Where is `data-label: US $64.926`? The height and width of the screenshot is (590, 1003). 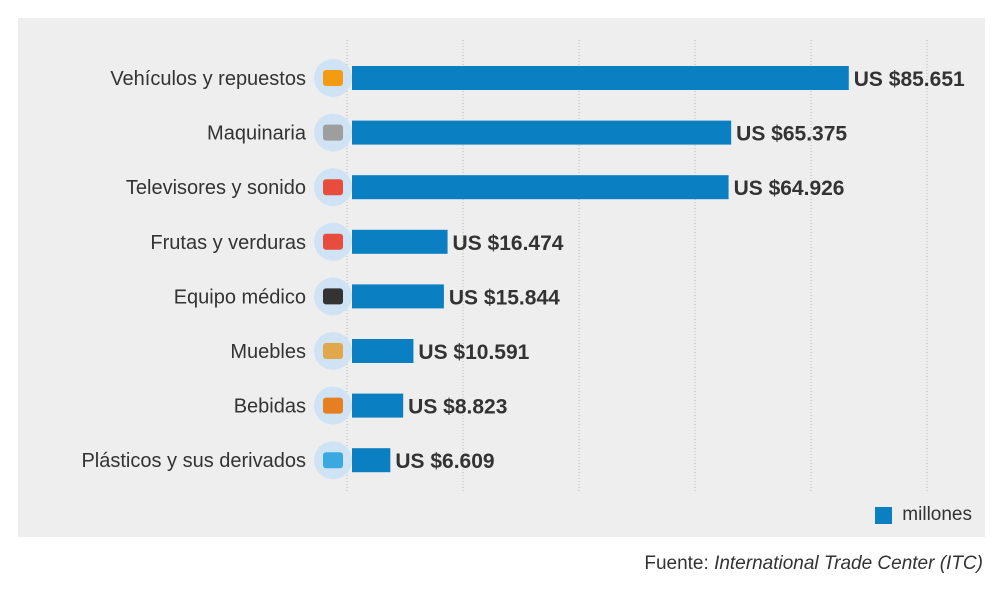 data-label: US $64.926 is located at coordinates (789, 188).